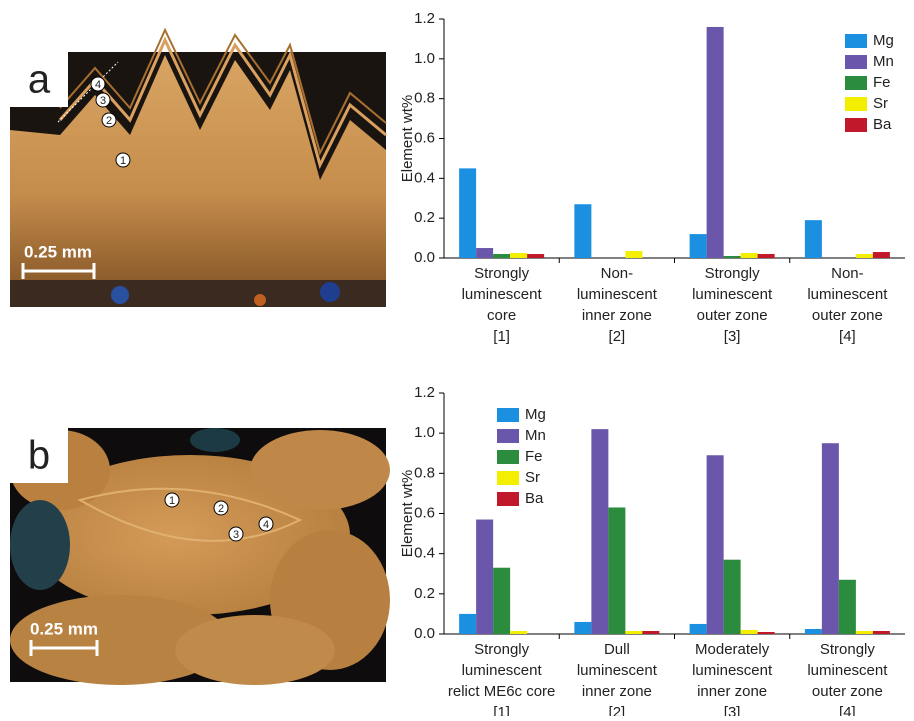  I want to click on legend-label: Mn, so click(535, 435).